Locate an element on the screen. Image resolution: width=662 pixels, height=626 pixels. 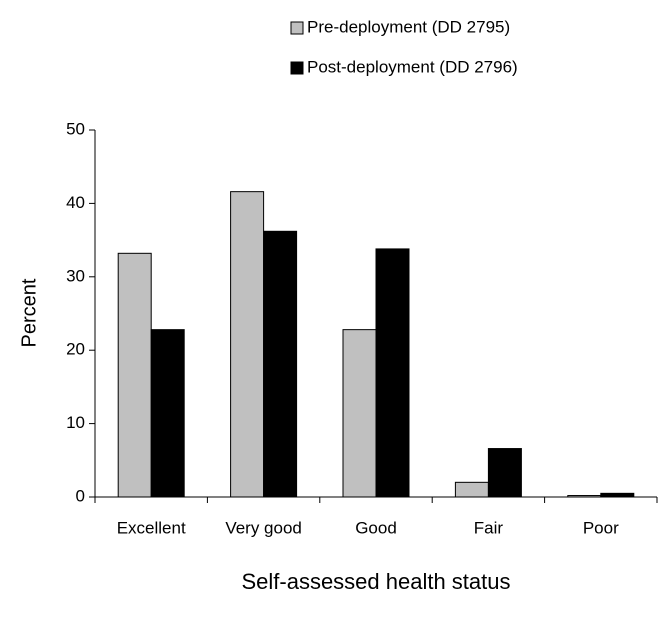
y-tick-label: 0 is located at coordinates (80, 495).